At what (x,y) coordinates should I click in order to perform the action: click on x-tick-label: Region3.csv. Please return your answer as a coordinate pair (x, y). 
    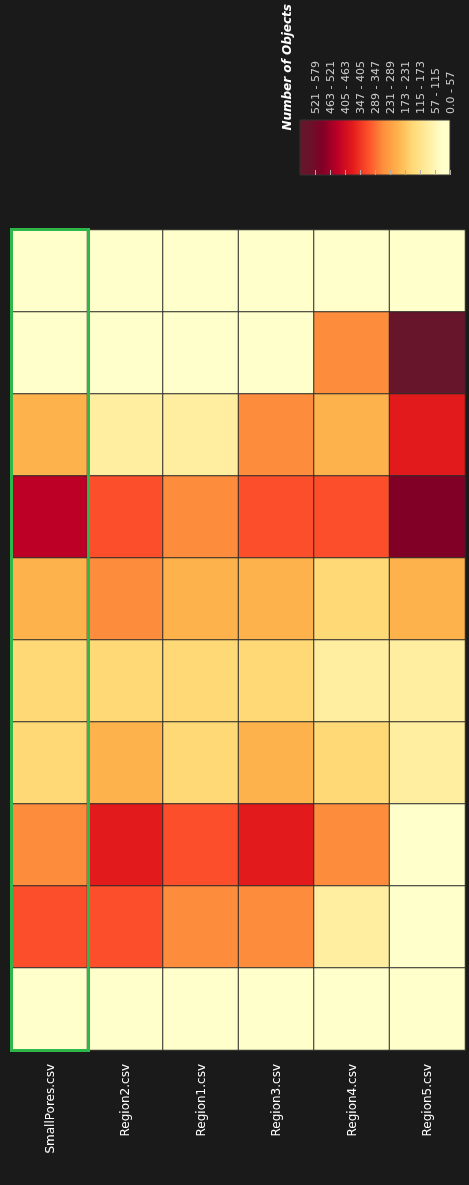
    Looking at the image, I should click on (276, 1100).